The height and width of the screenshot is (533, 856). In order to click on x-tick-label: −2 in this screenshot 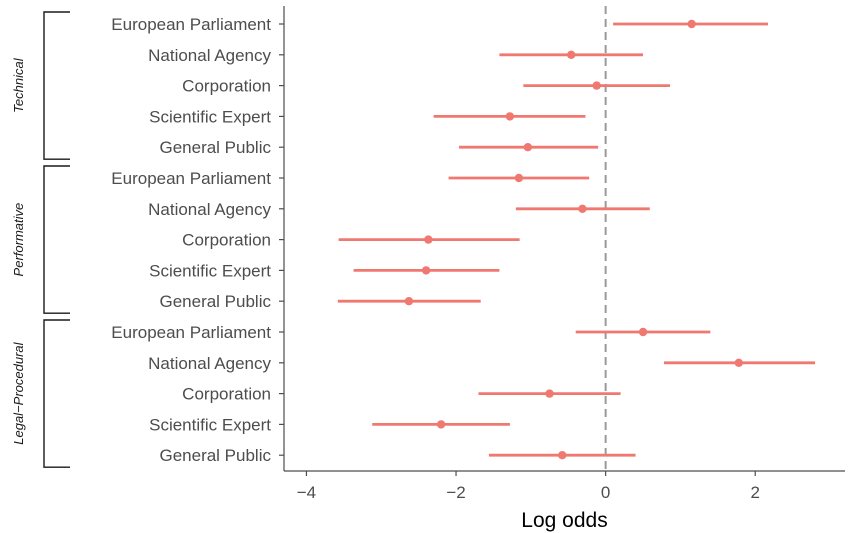, I will do `click(455, 492)`.